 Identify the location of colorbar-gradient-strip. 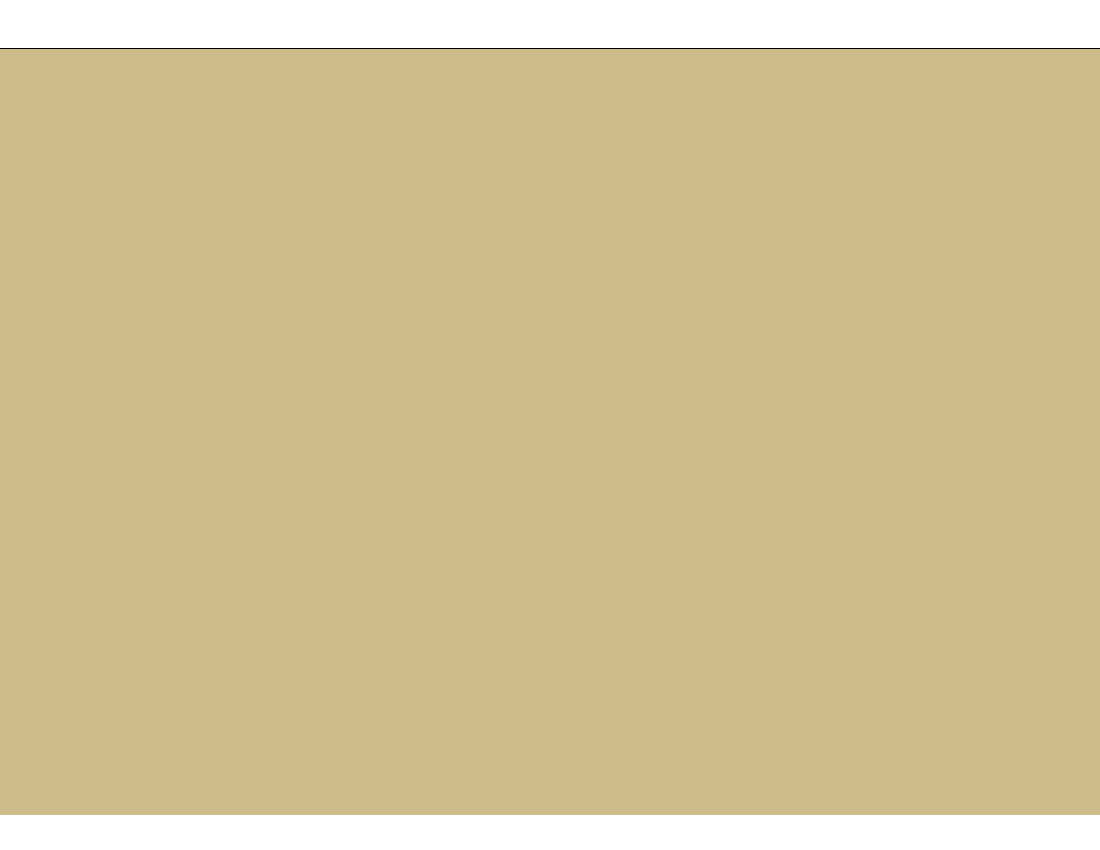
(551, 841).